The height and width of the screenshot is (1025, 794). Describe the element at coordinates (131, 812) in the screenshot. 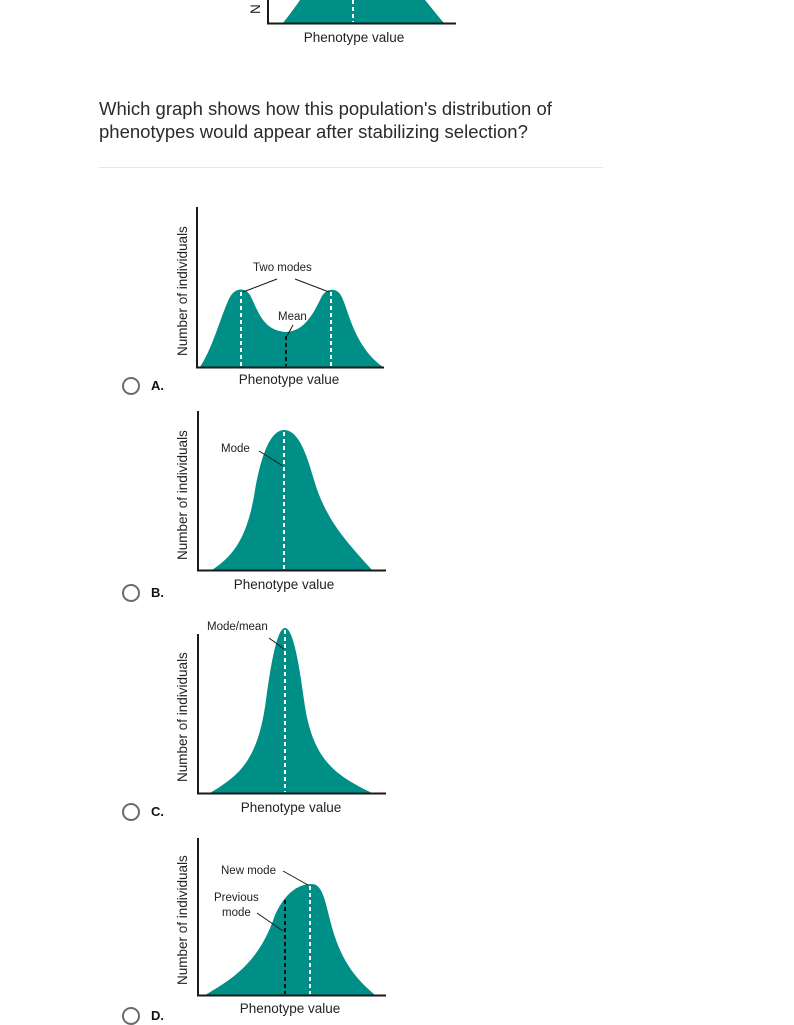

I see `radio-option-c` at that location.